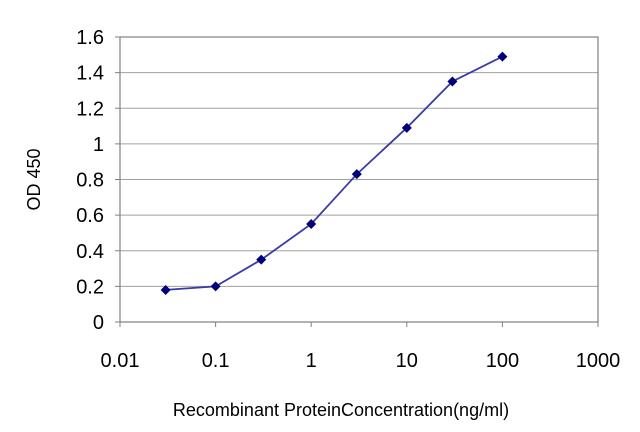  I want to click on y-tick-label: 0.4, so click(90, 252).